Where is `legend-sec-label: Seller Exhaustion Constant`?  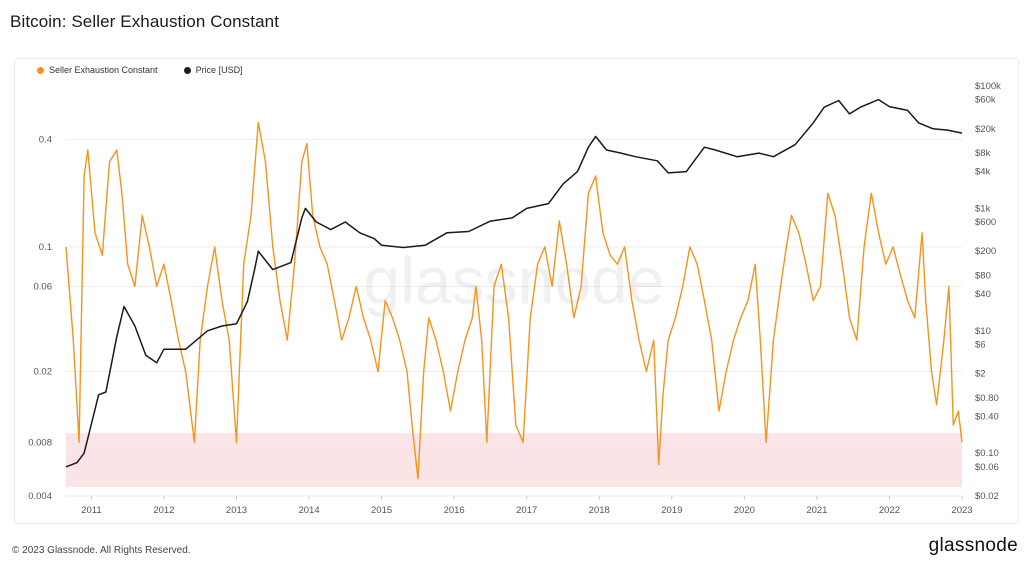
legend-sec-label: Seller Exhaustion Constant is located at coordinates (103, 70).